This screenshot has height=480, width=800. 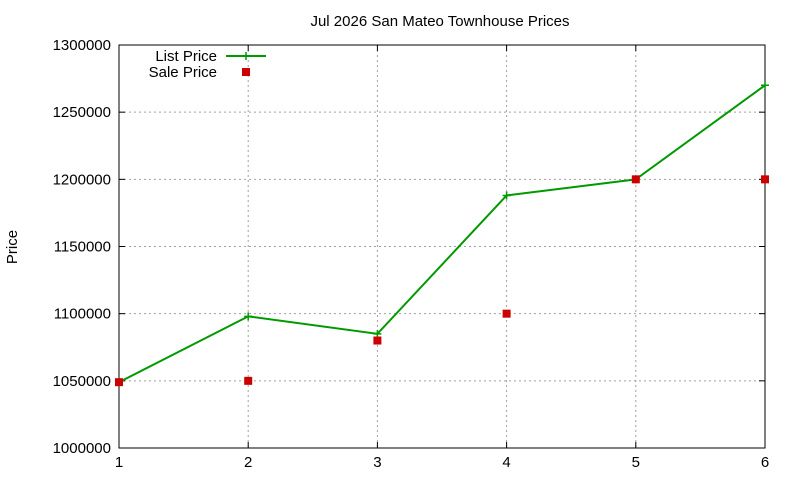 I want to click on chart-title: Jul 2026 San Mateo Townhouse Prices, so click(x=439, y=21).